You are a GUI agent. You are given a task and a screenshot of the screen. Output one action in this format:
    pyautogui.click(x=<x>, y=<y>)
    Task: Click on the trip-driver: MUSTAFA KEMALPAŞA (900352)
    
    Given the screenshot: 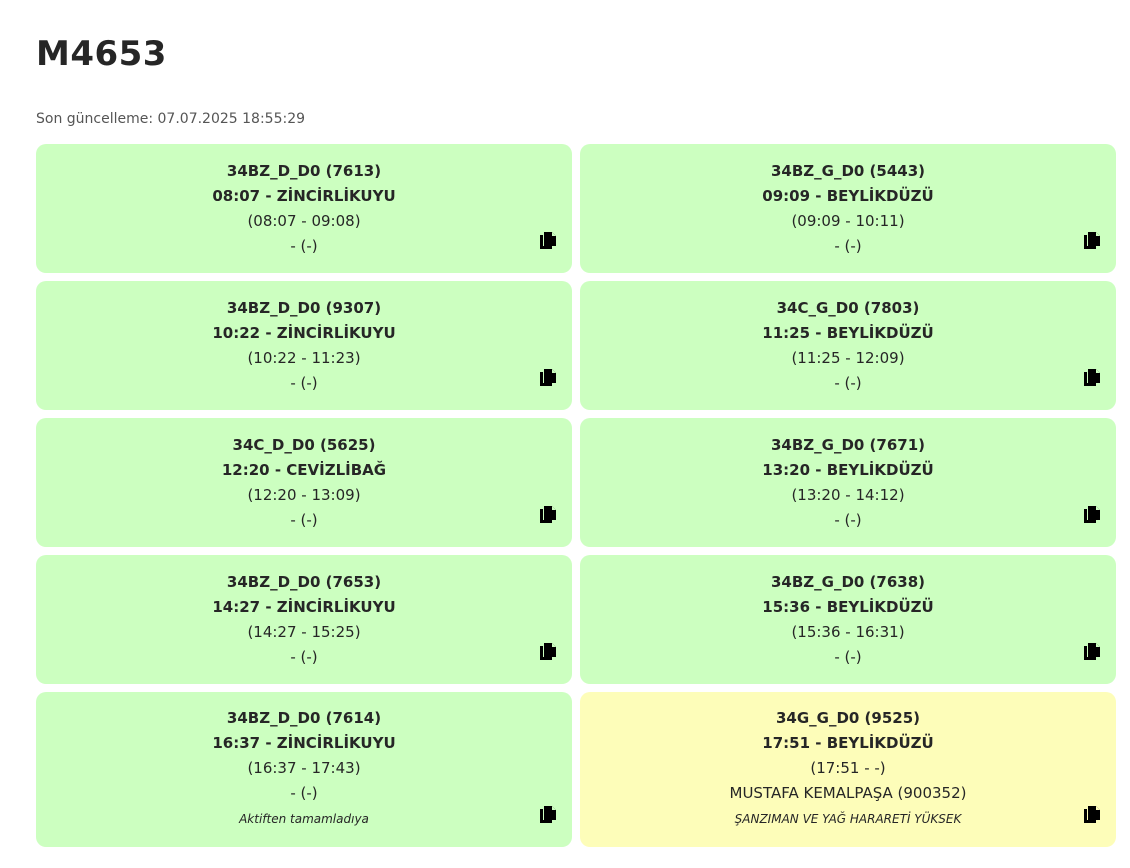 What is the action you would take?
    pyautogui.click(x=848, y=793)
    